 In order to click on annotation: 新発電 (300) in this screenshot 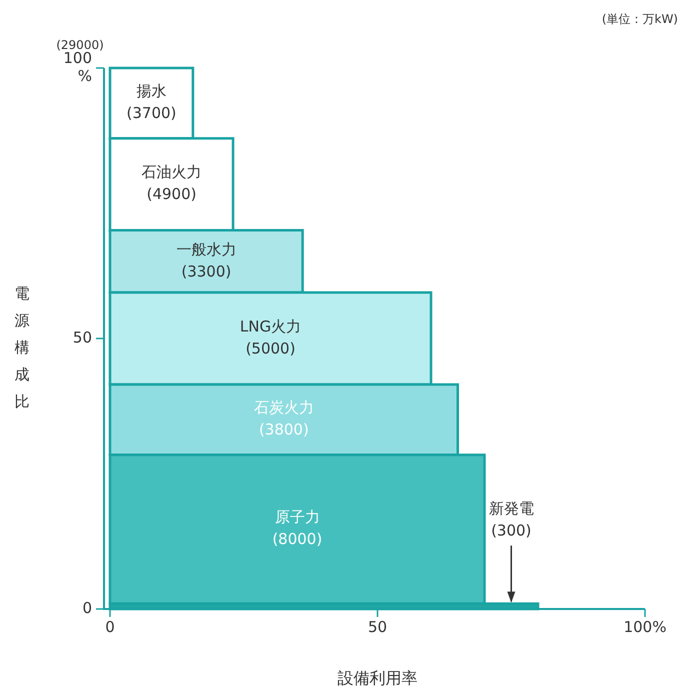, I will do `click(511, 519)`.